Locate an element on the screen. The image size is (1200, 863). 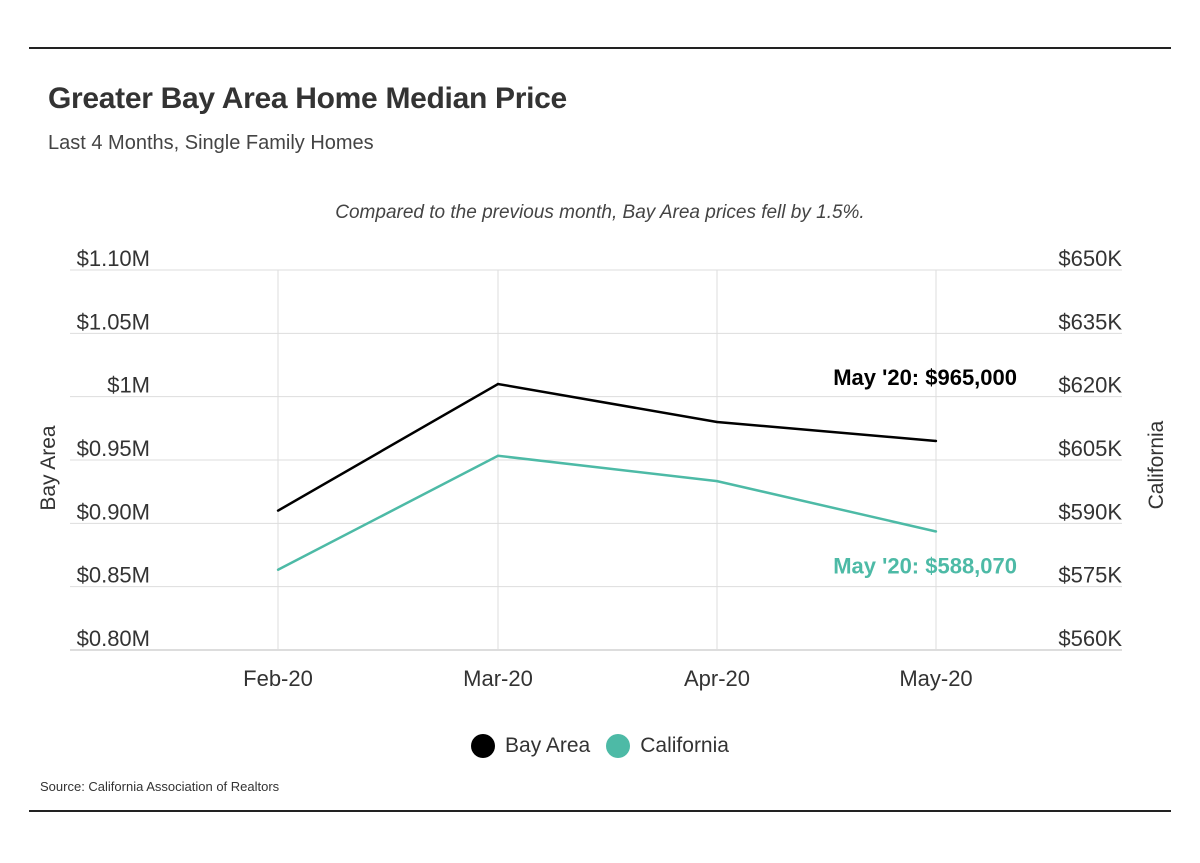
legend-swatch-bay-area is located at coordinates (483, 746).